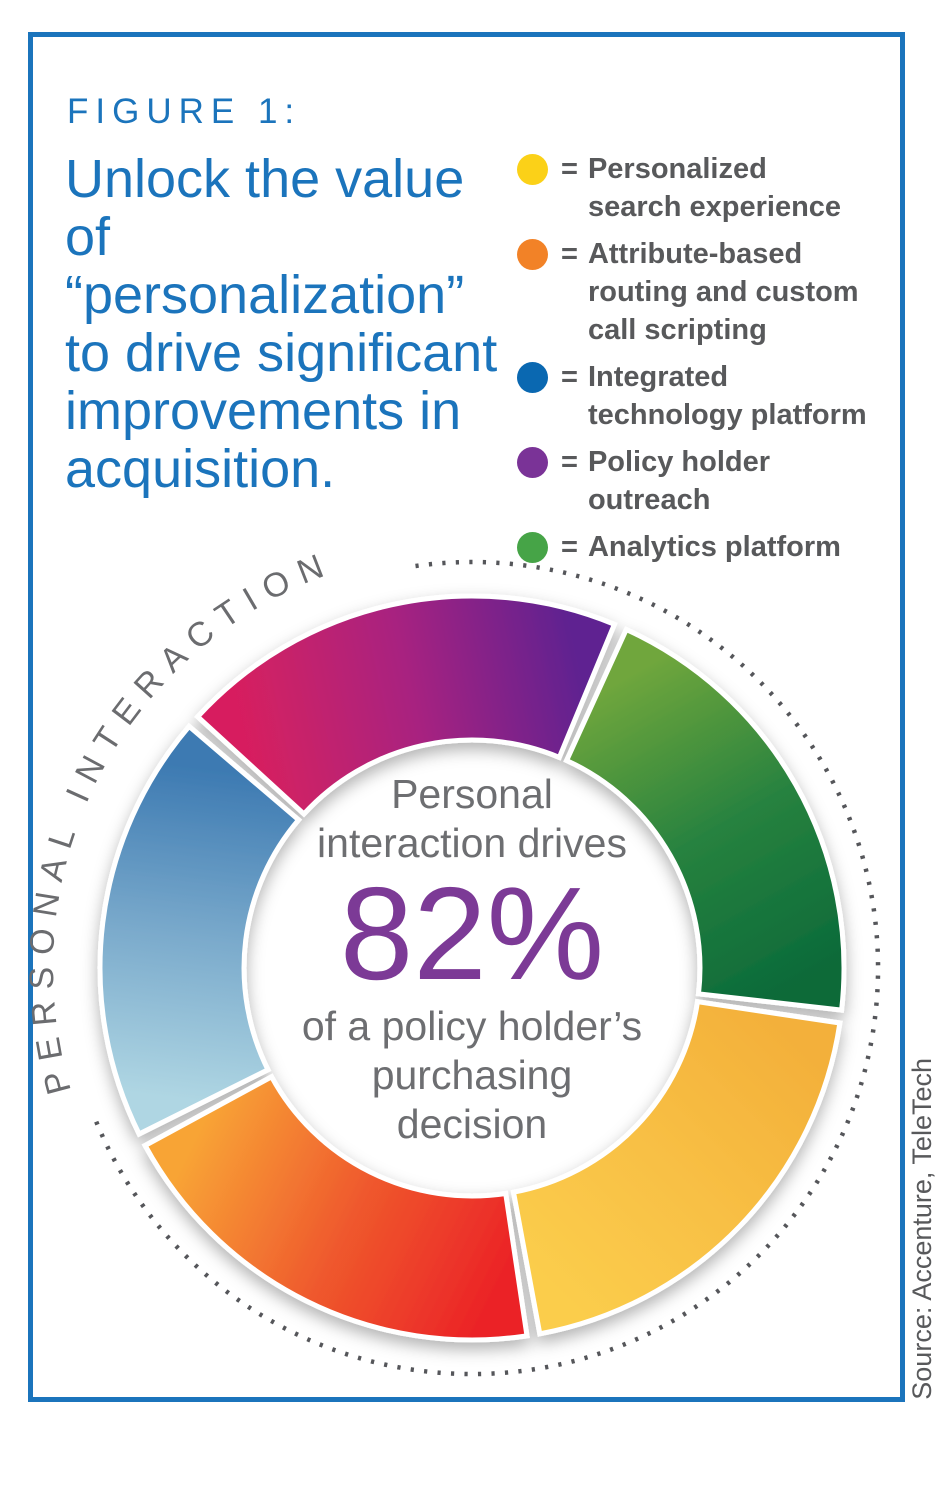  I want to click on donut-segment-policy-holder-outreach, so click(406, 705).